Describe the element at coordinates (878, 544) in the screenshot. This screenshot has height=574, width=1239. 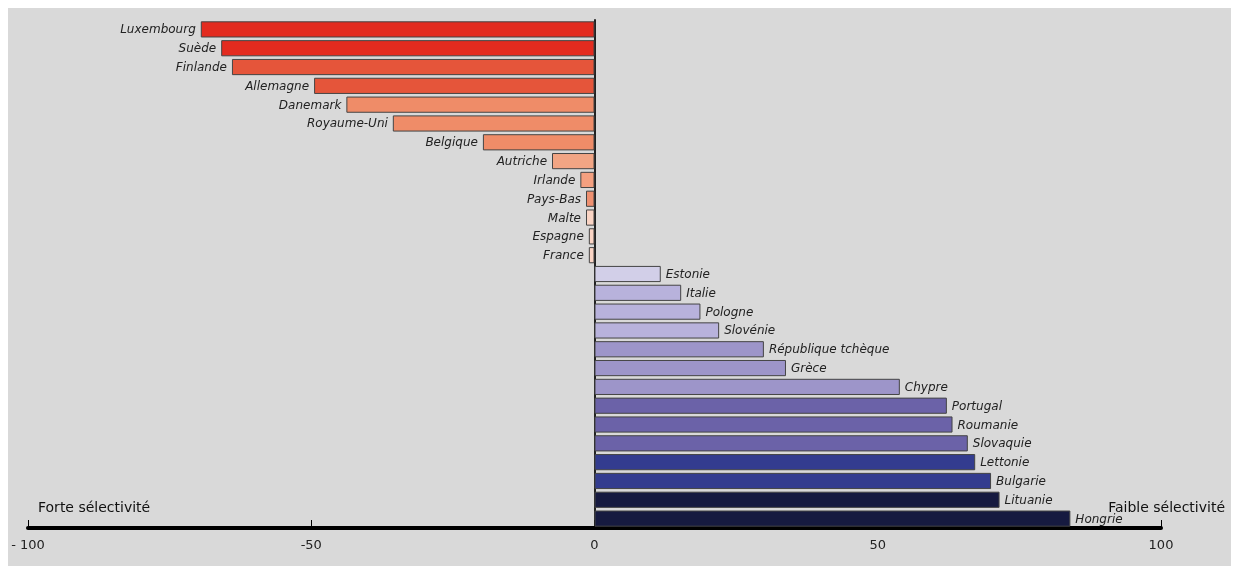
I see `x-tick-label: 50` at that location.